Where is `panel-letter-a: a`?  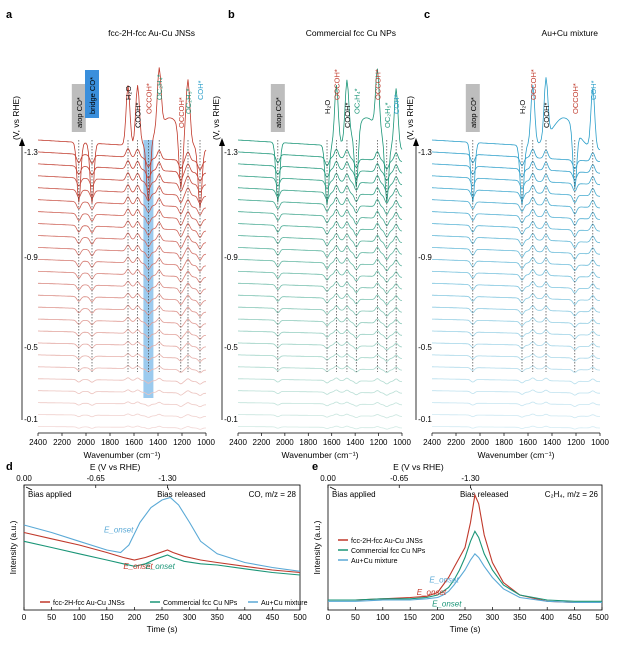 panel-letter-a: a is located at coordinates (9, 15).